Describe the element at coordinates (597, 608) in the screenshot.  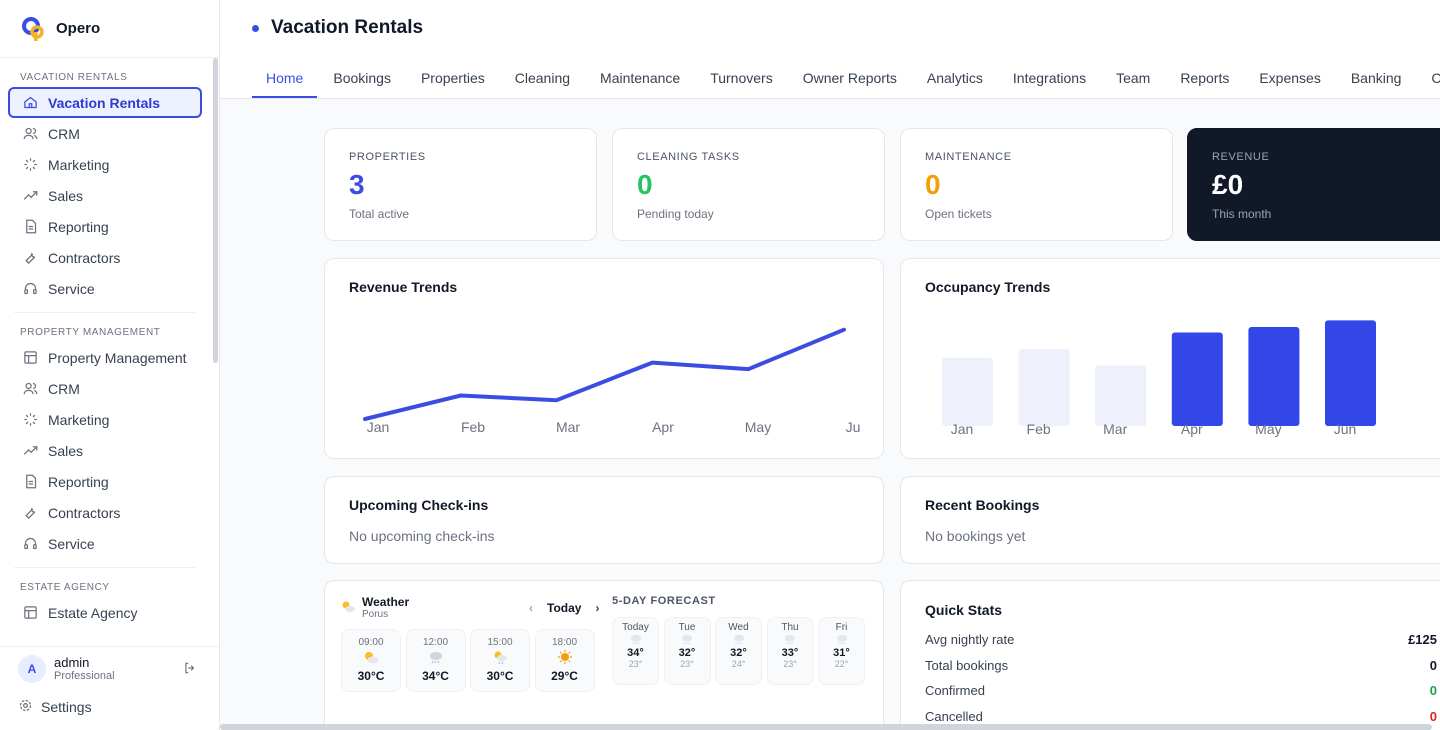
I see `chevron-right-icon: ›` at that location.